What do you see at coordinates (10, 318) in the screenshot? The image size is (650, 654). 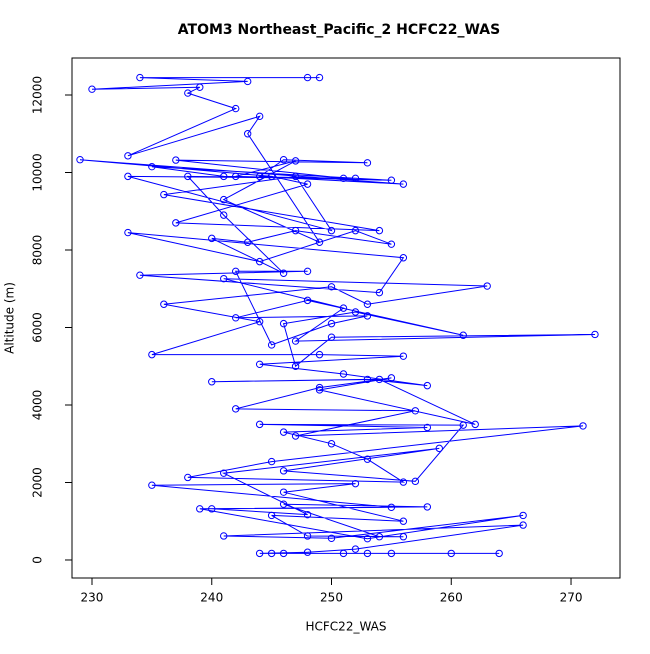 I see `y-axis-label: Altitude (m)` at bounding box center [10, 318].